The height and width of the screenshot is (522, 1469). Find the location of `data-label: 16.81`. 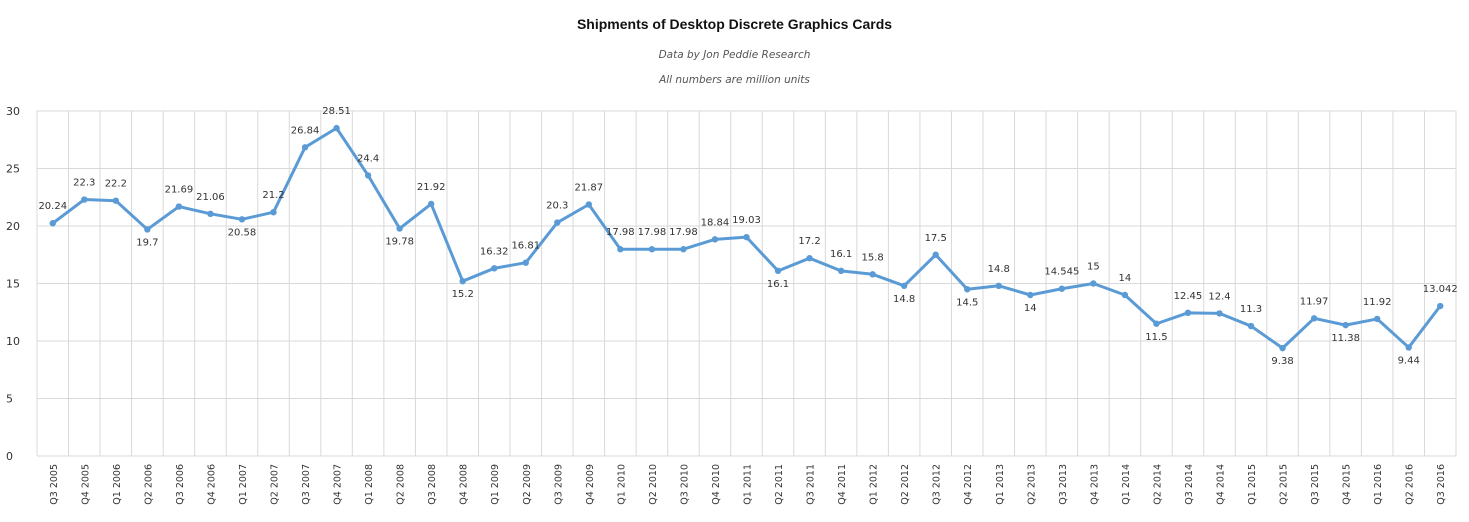

data-label: 16.81 is located at coordinates (525, 246).